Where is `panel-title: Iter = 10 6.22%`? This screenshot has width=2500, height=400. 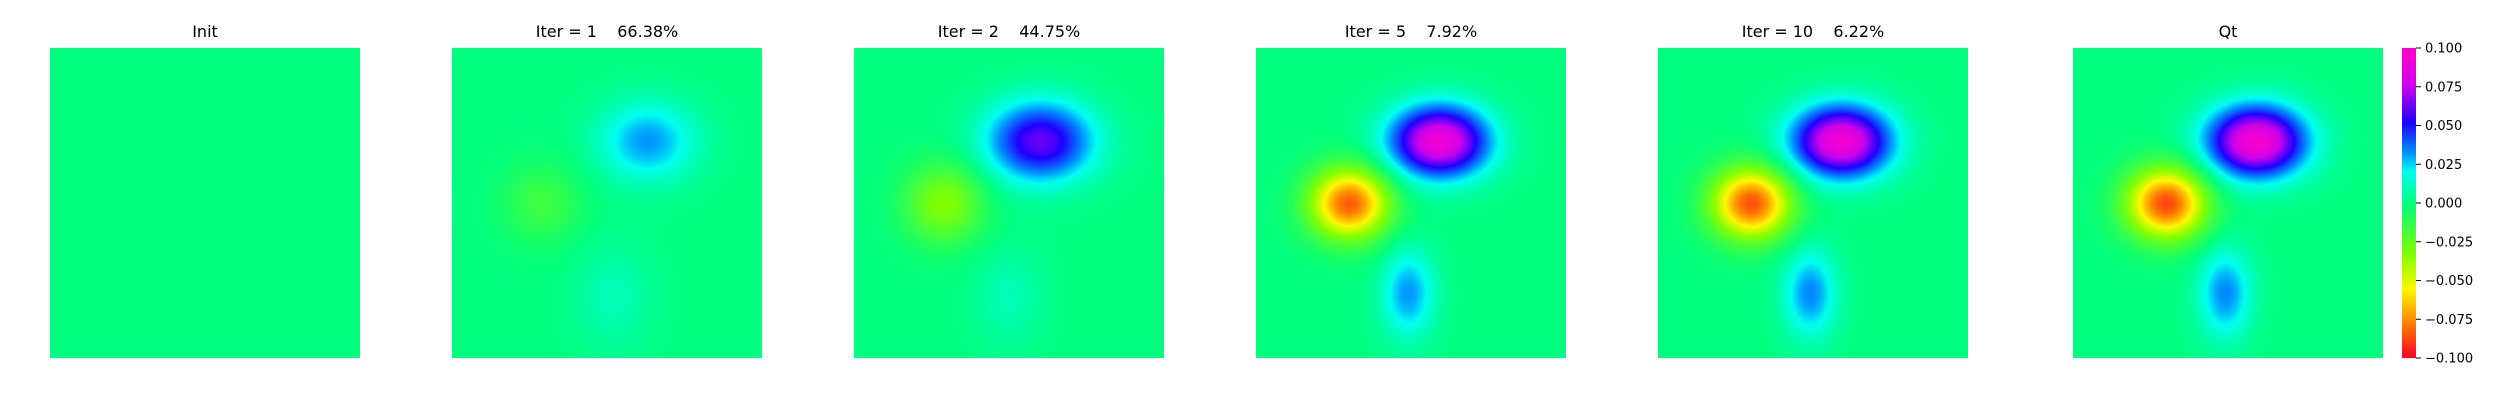
panel-title: Iter = 10 6.22% is located at coordinates (1813, 31).